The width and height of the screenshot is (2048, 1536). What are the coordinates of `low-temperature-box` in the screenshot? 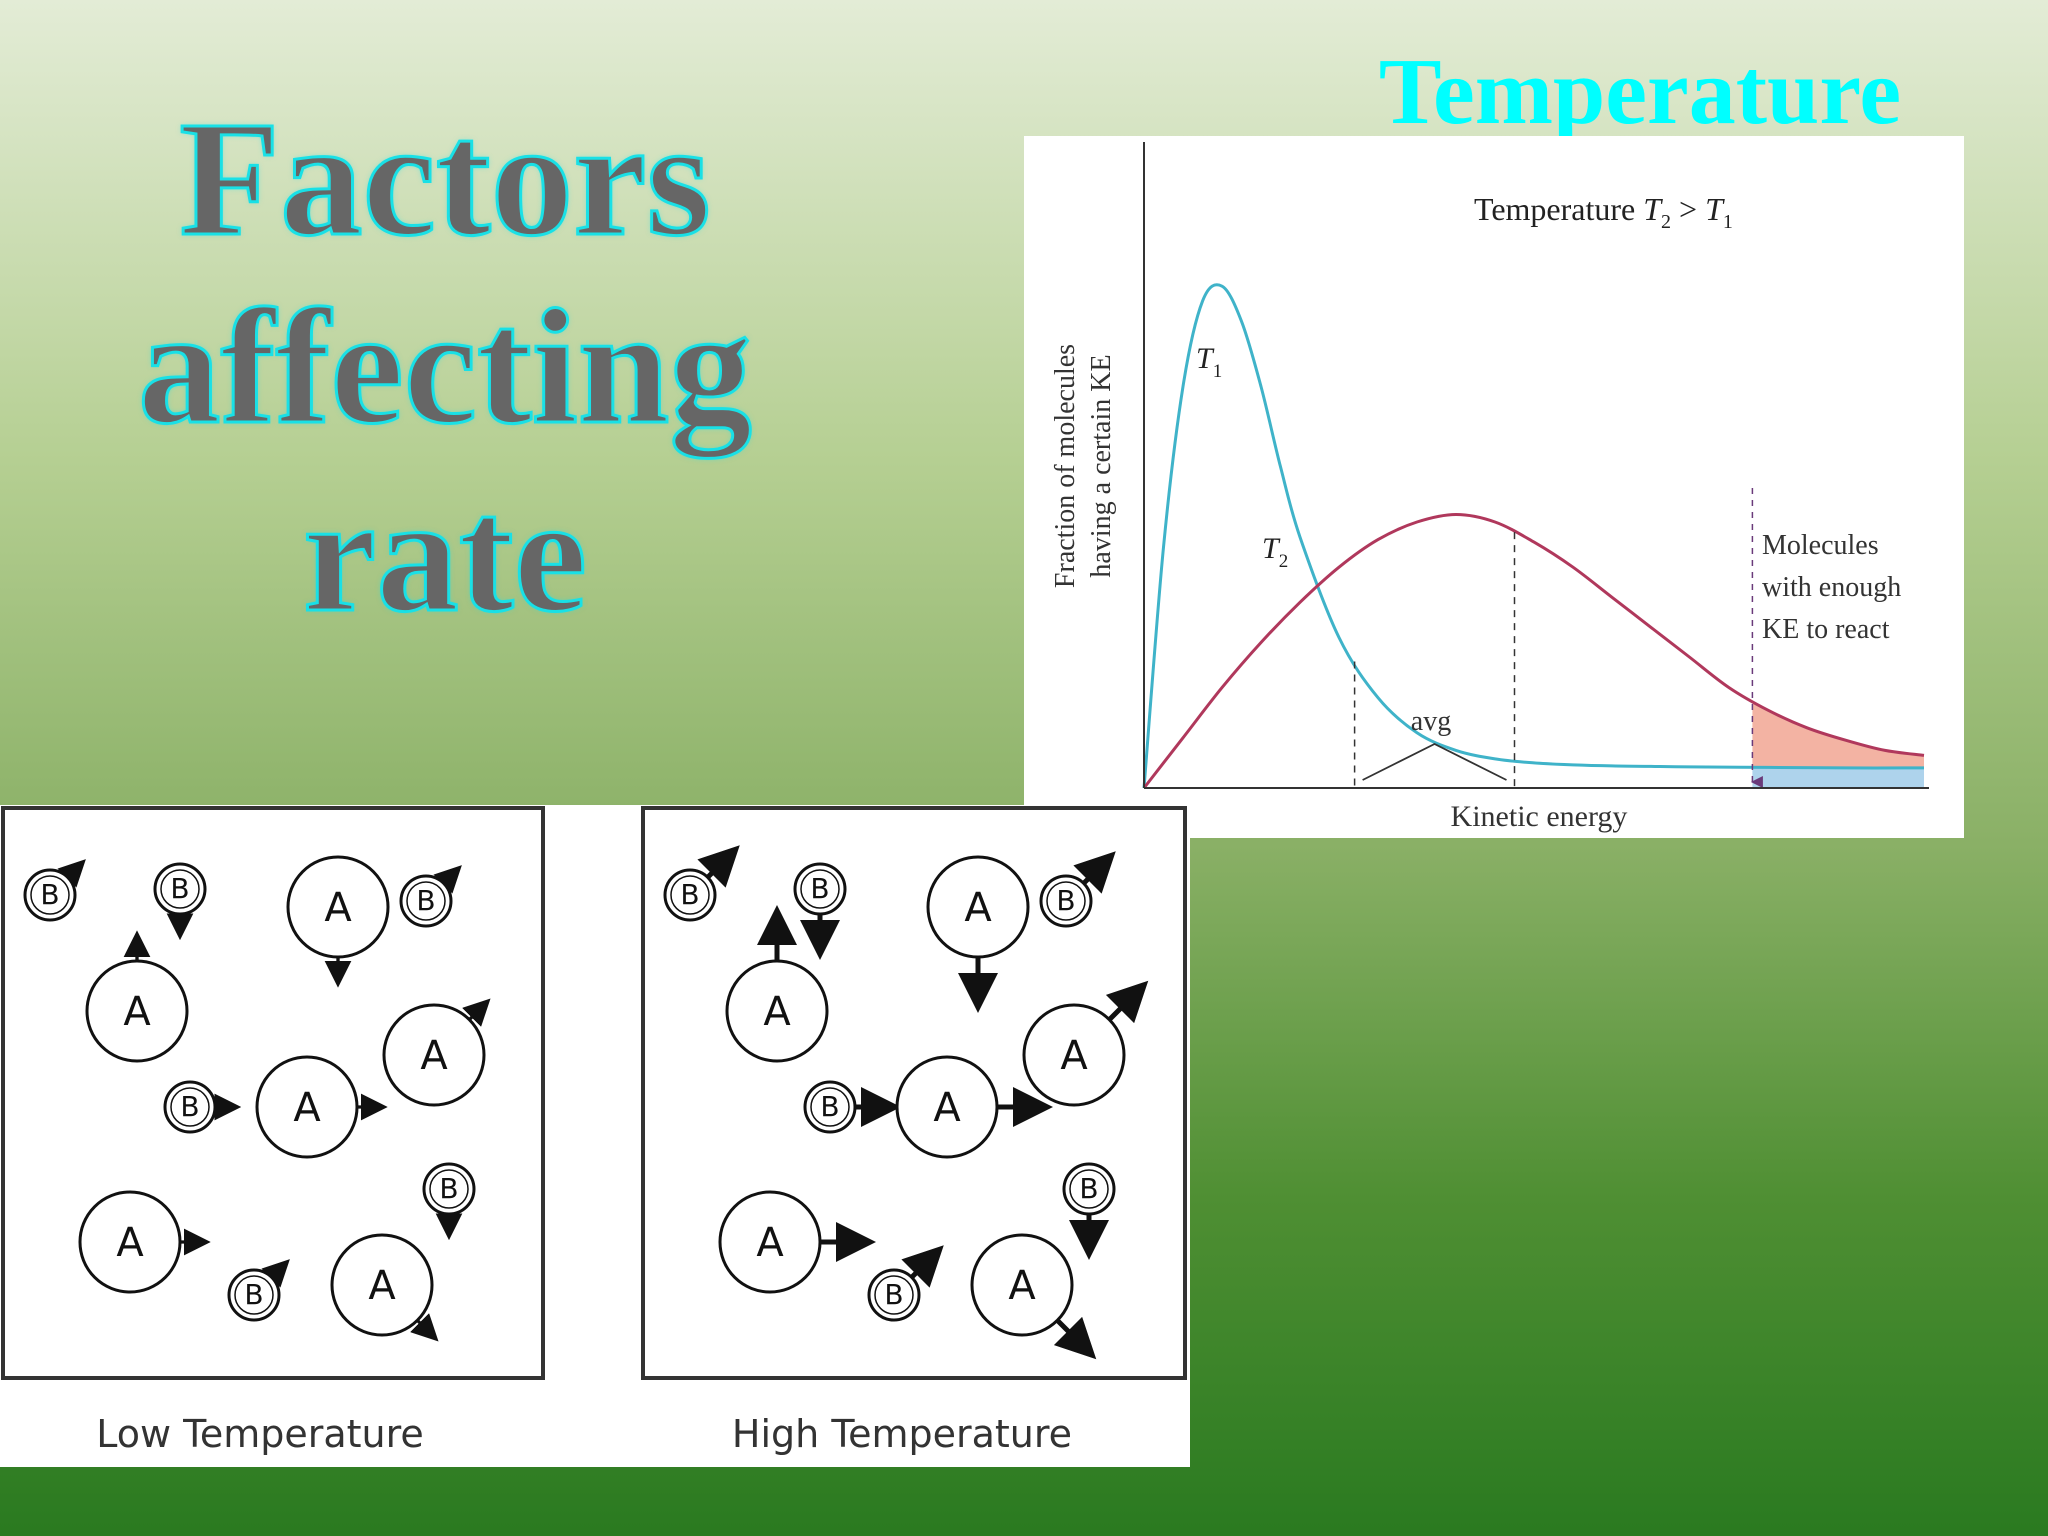 It's located at (273, 1093).